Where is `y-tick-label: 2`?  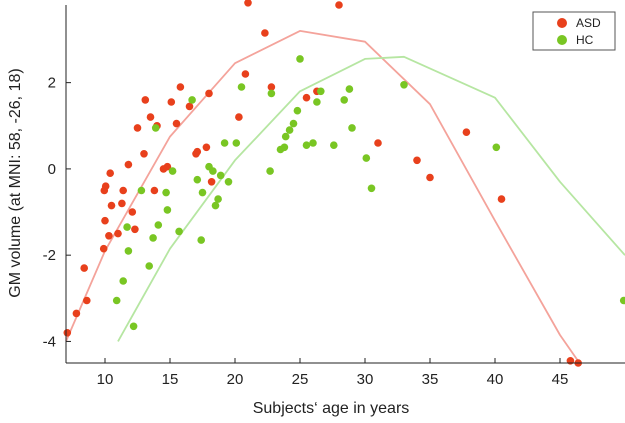 y-tick-label: 2 is located at coordinates (52, 83).